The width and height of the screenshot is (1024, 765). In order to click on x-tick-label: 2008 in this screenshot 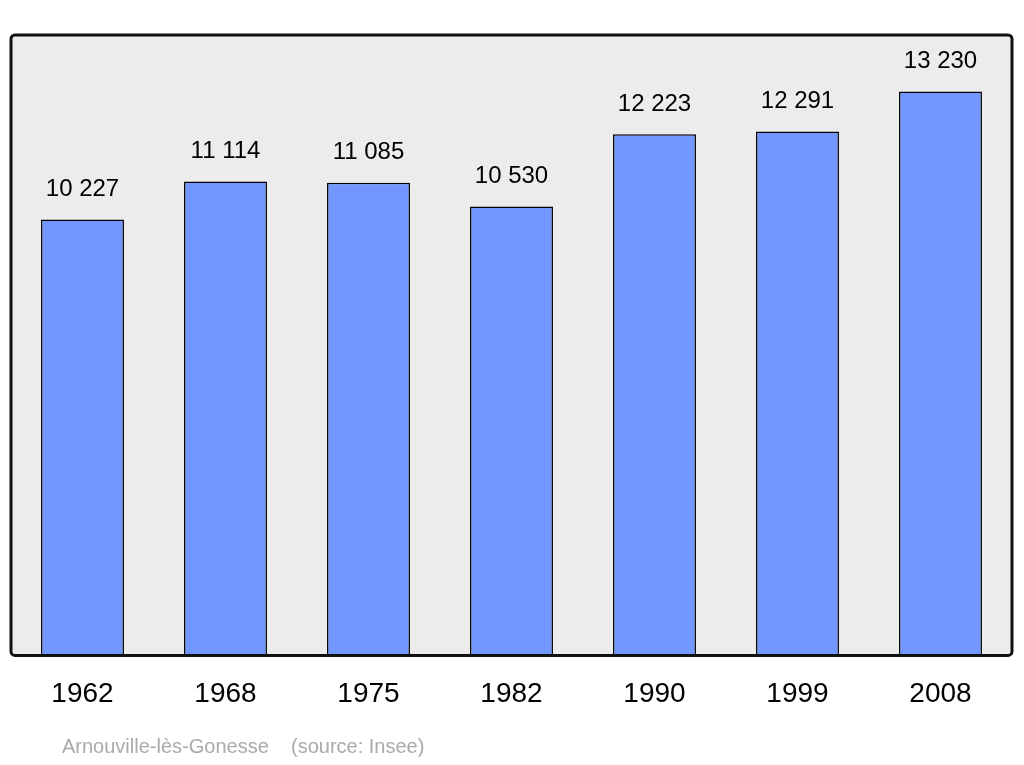, I will do `click(940, 692)`.